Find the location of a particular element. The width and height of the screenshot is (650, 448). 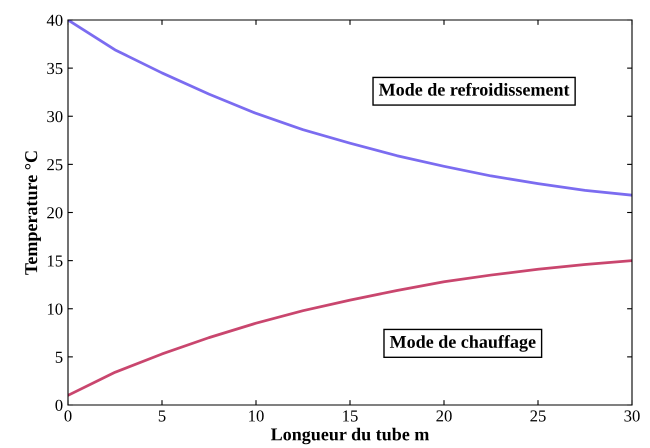

annotation: Mode de chauffage is located at coordinates (463, 343).